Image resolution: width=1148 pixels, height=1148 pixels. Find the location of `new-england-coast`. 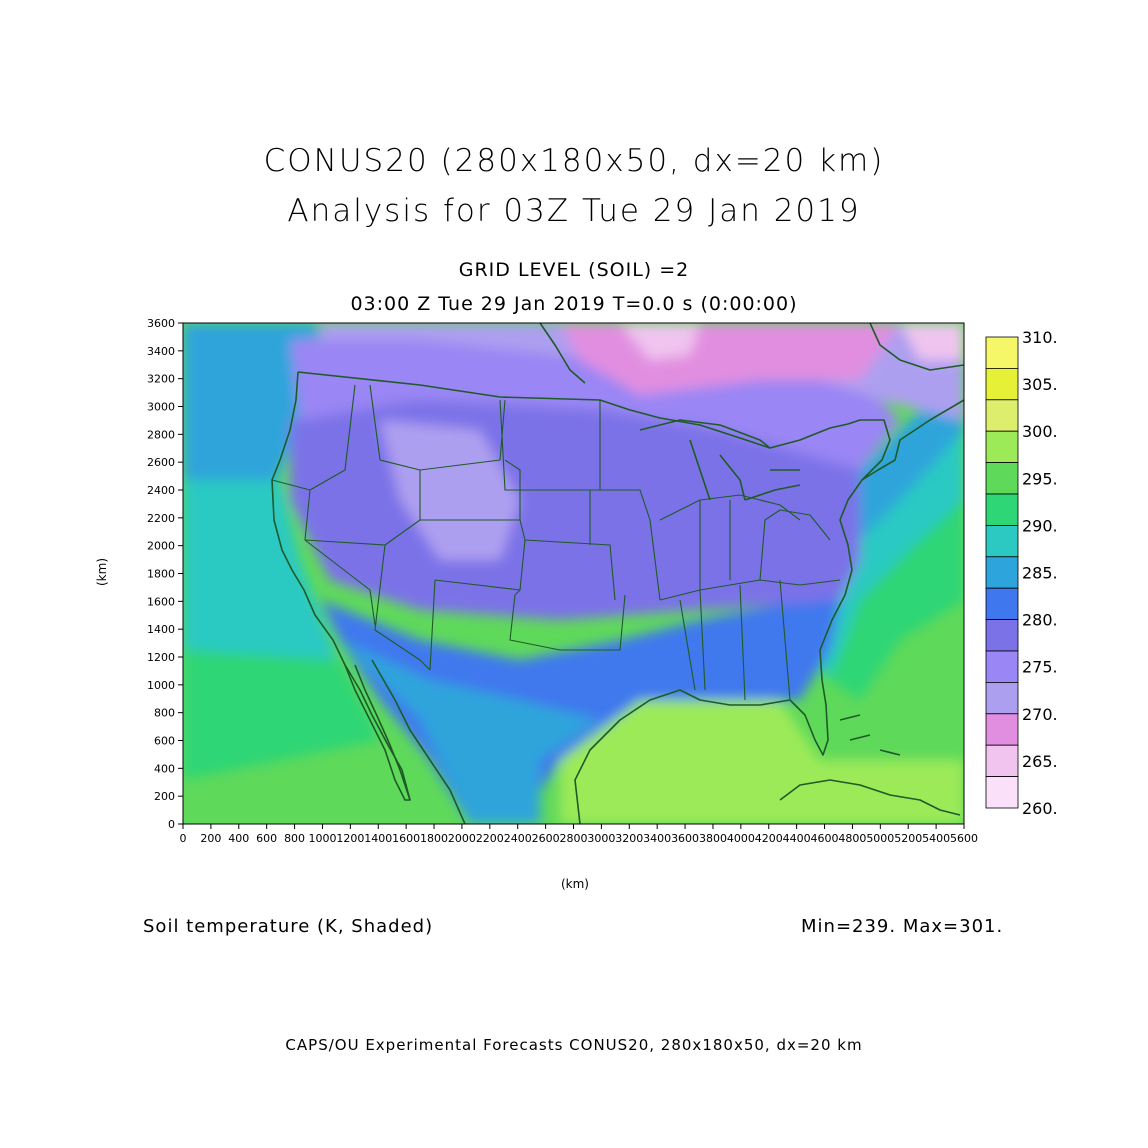

new-england-coast is located at coordinates (913, 440).